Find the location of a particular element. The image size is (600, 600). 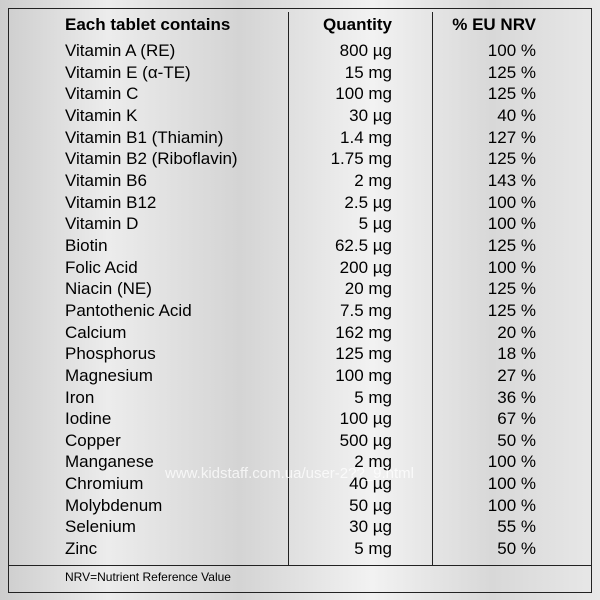

nutrient-name: Vitamin B1 (Thiamin) is located at coordinates (144, 137).